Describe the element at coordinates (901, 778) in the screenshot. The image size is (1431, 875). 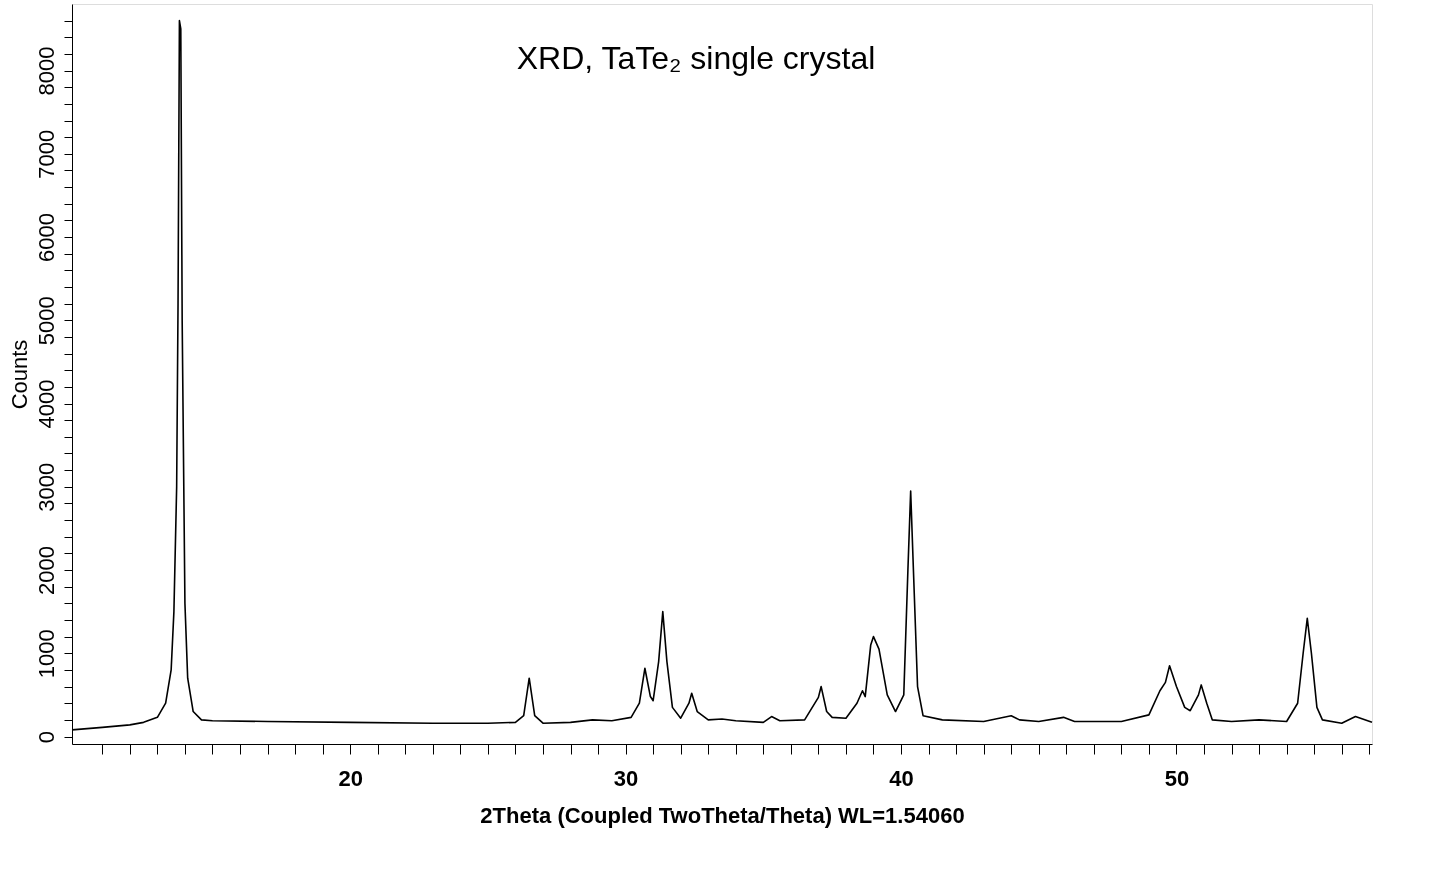
I see `x-tick-label: 40` at that location.